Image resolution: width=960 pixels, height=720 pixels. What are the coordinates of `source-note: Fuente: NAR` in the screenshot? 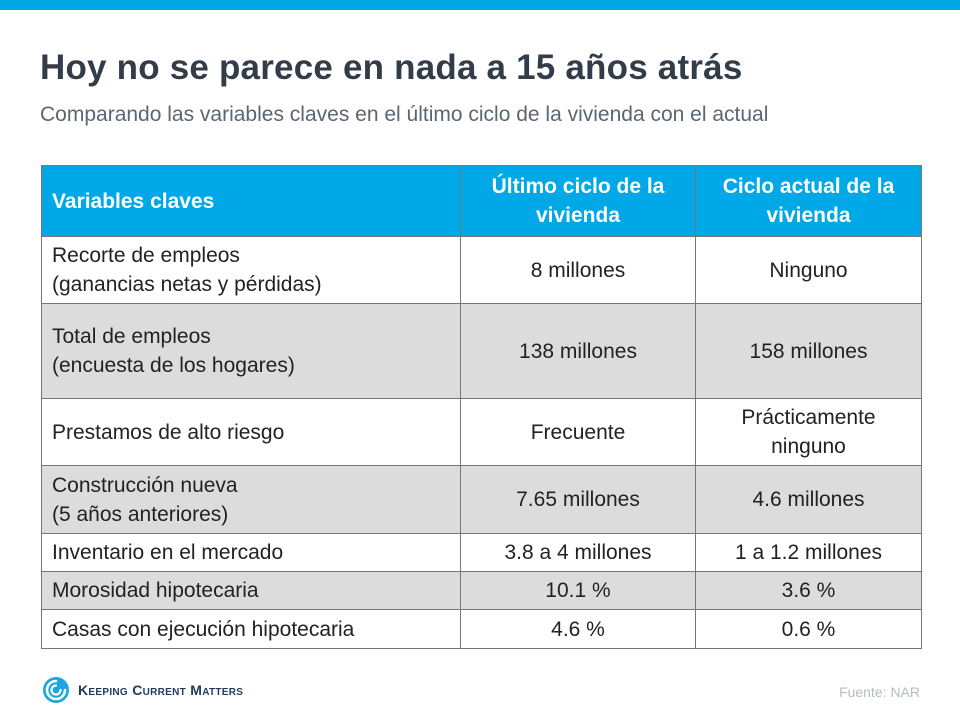 It's located at (879, 692).